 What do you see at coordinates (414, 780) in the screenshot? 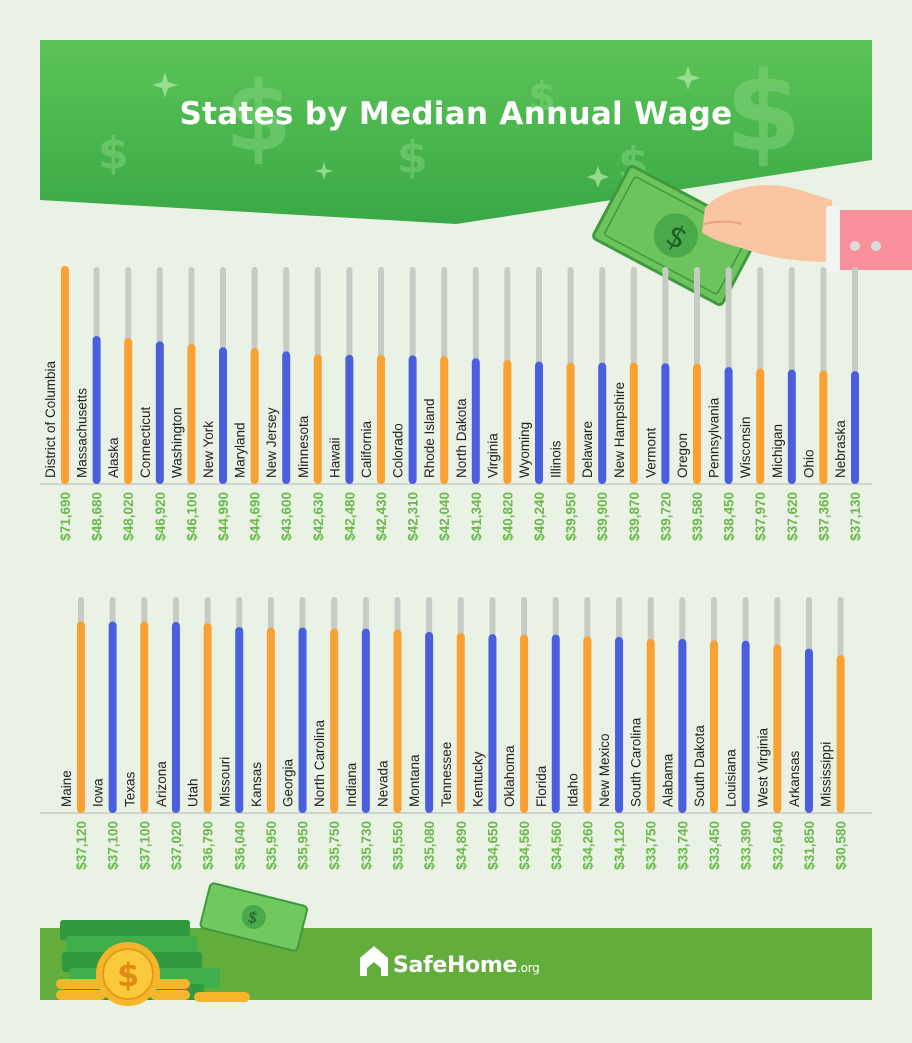
I see `category-label: Montana` at bounding box center [414, 780].